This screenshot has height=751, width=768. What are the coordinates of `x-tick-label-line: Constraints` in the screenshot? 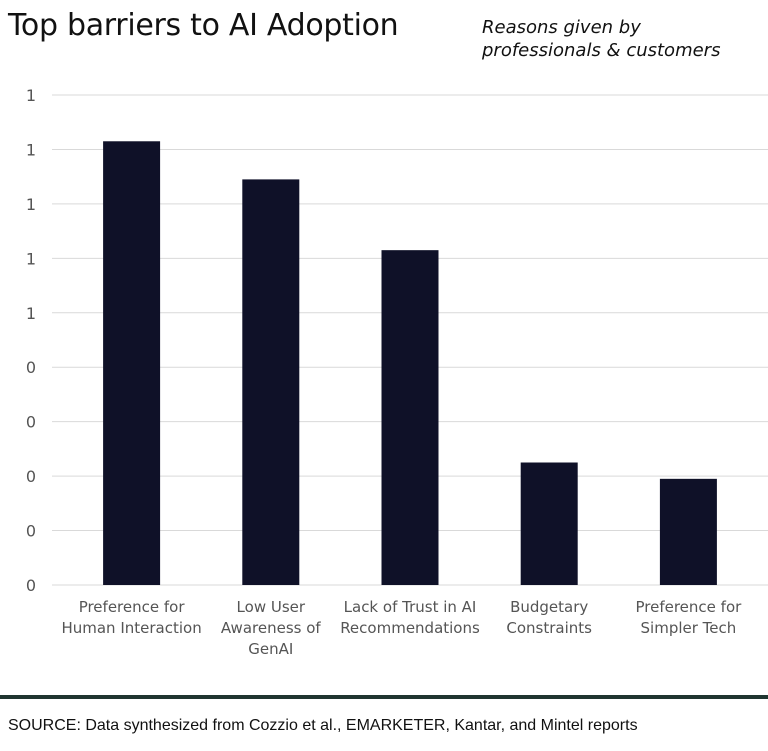 It's located at (549, 628).